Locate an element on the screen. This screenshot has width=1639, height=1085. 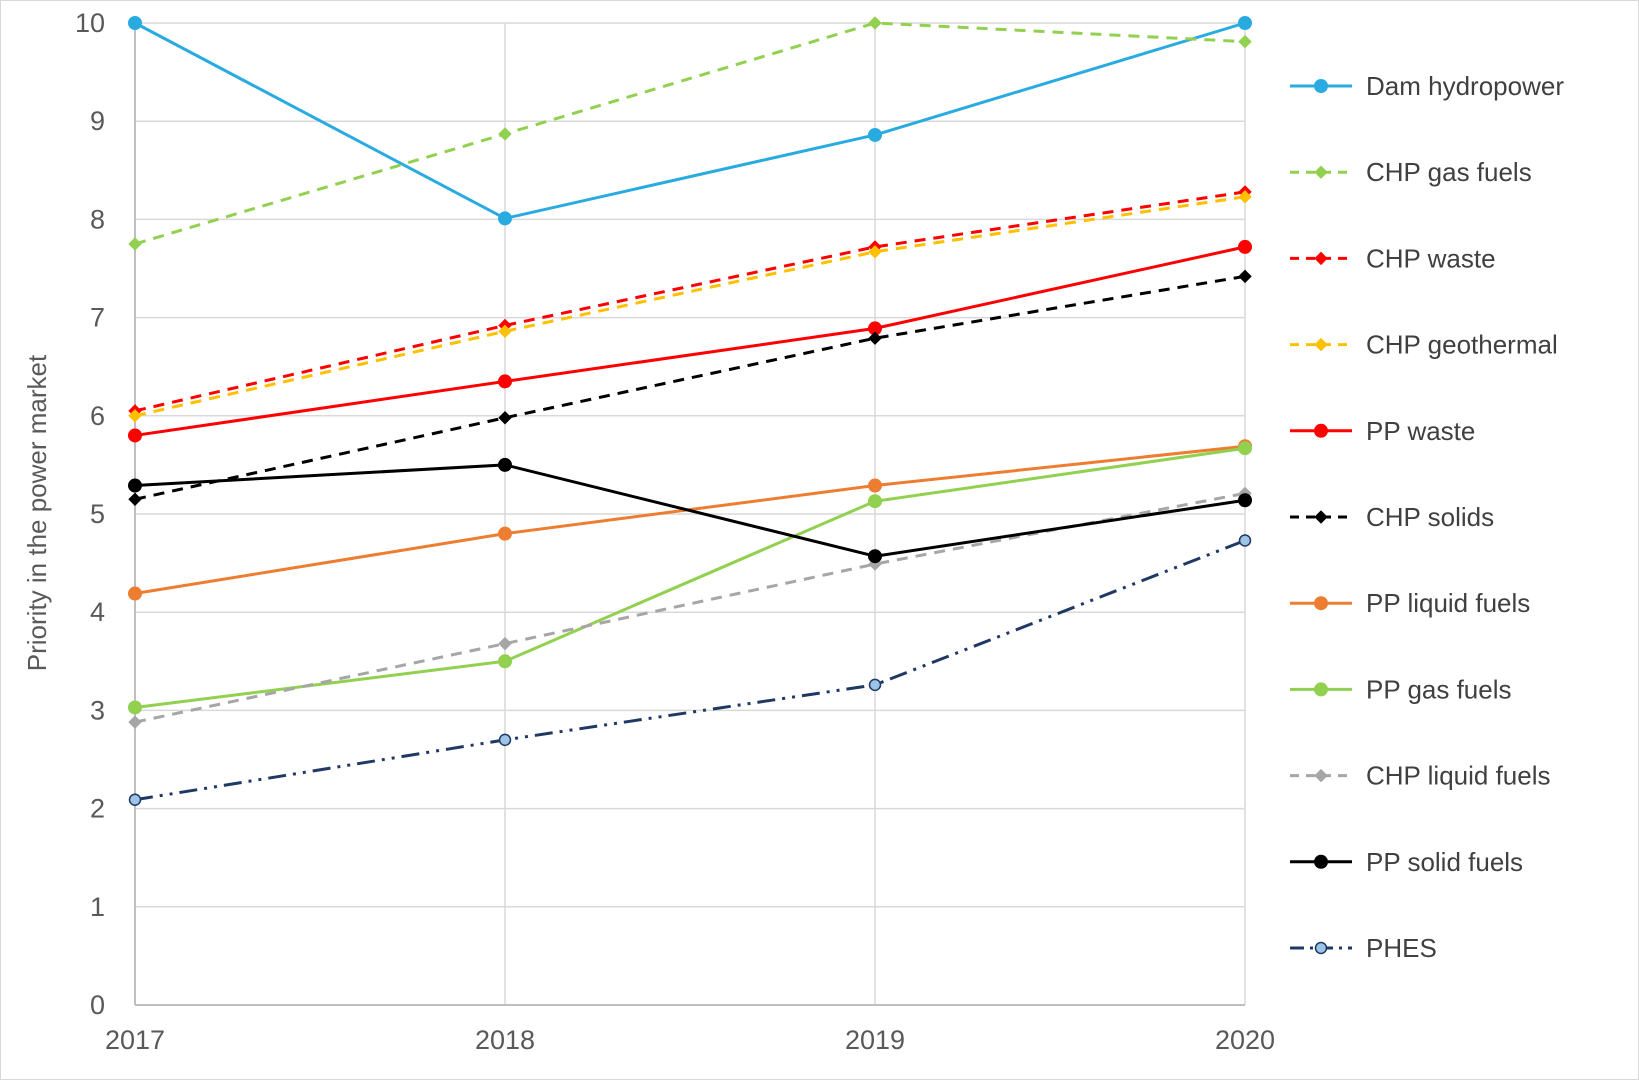
legend-label: CHP solids is located at coordinates (1430, 517).